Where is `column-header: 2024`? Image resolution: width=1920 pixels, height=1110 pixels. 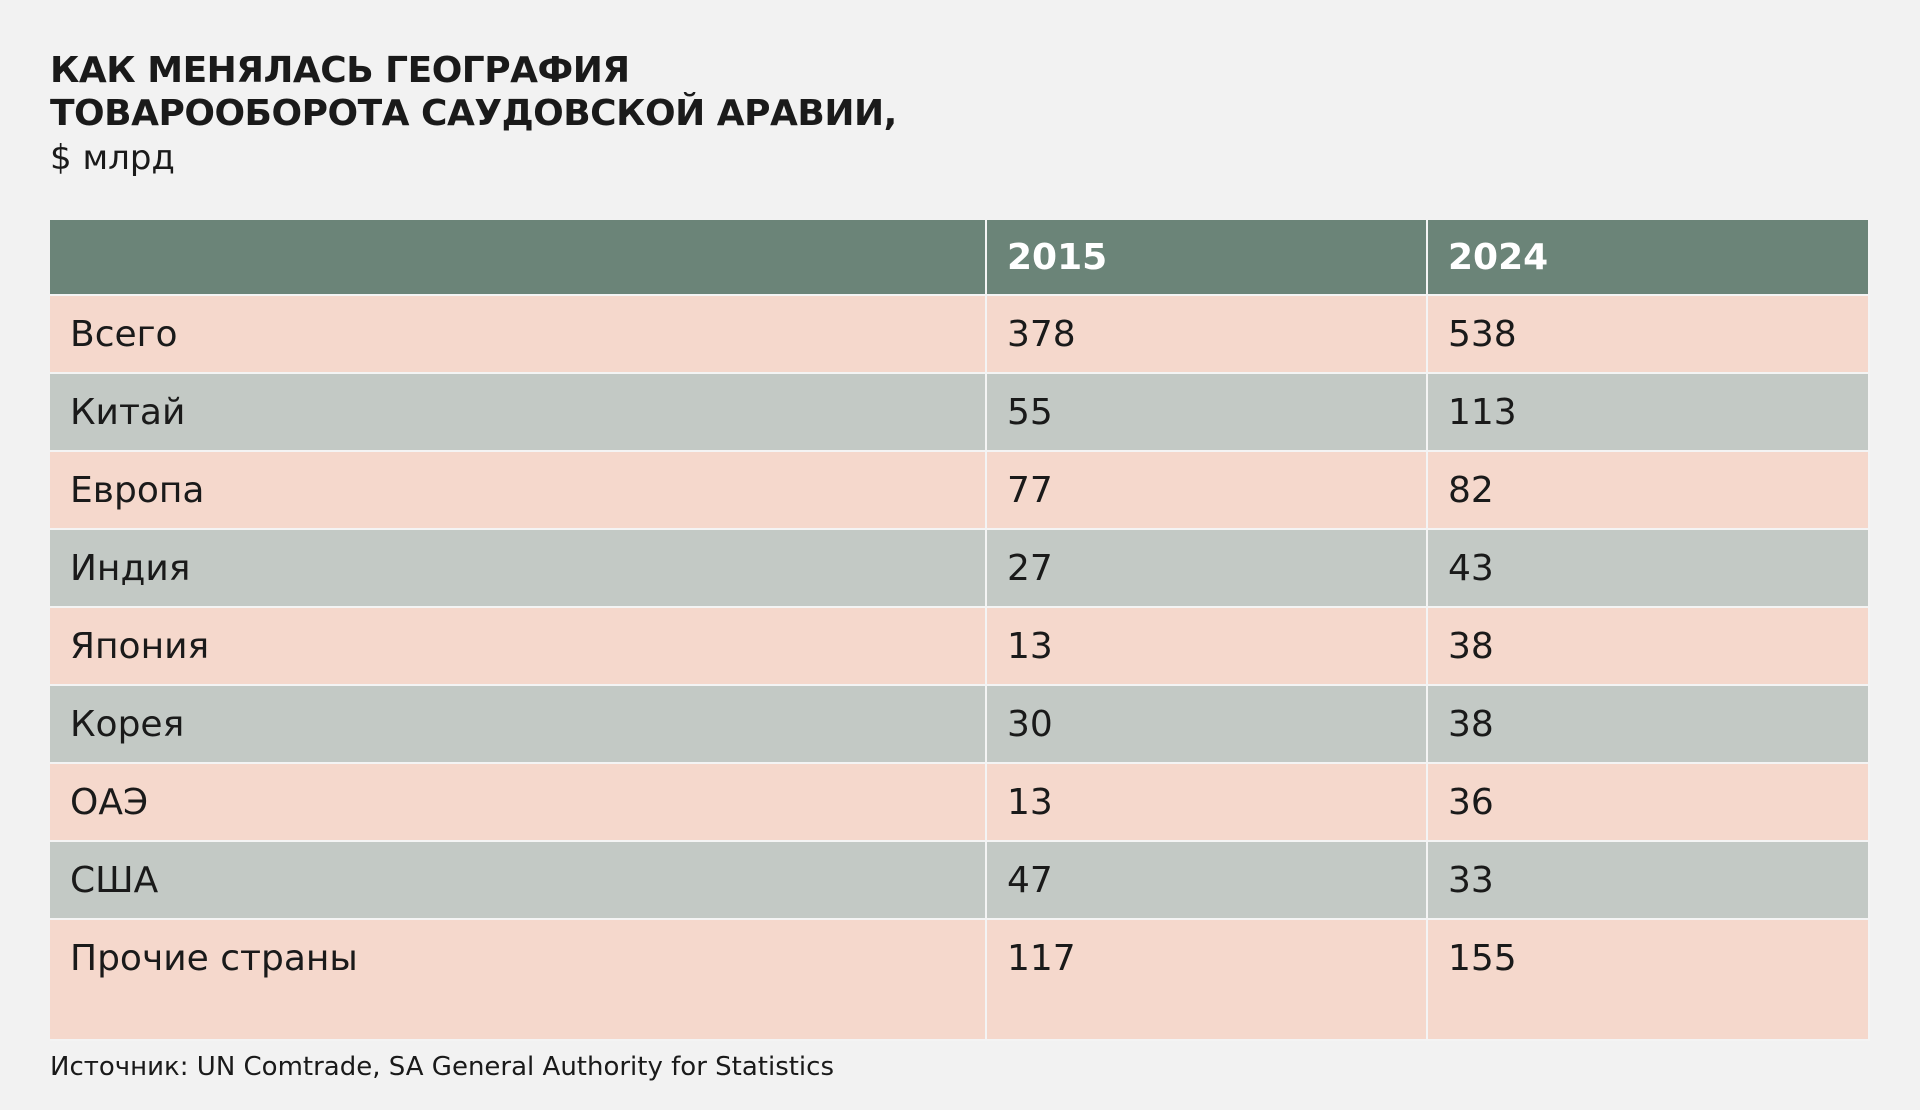
column-header: 2024 is located at coordinates (1649, 258).